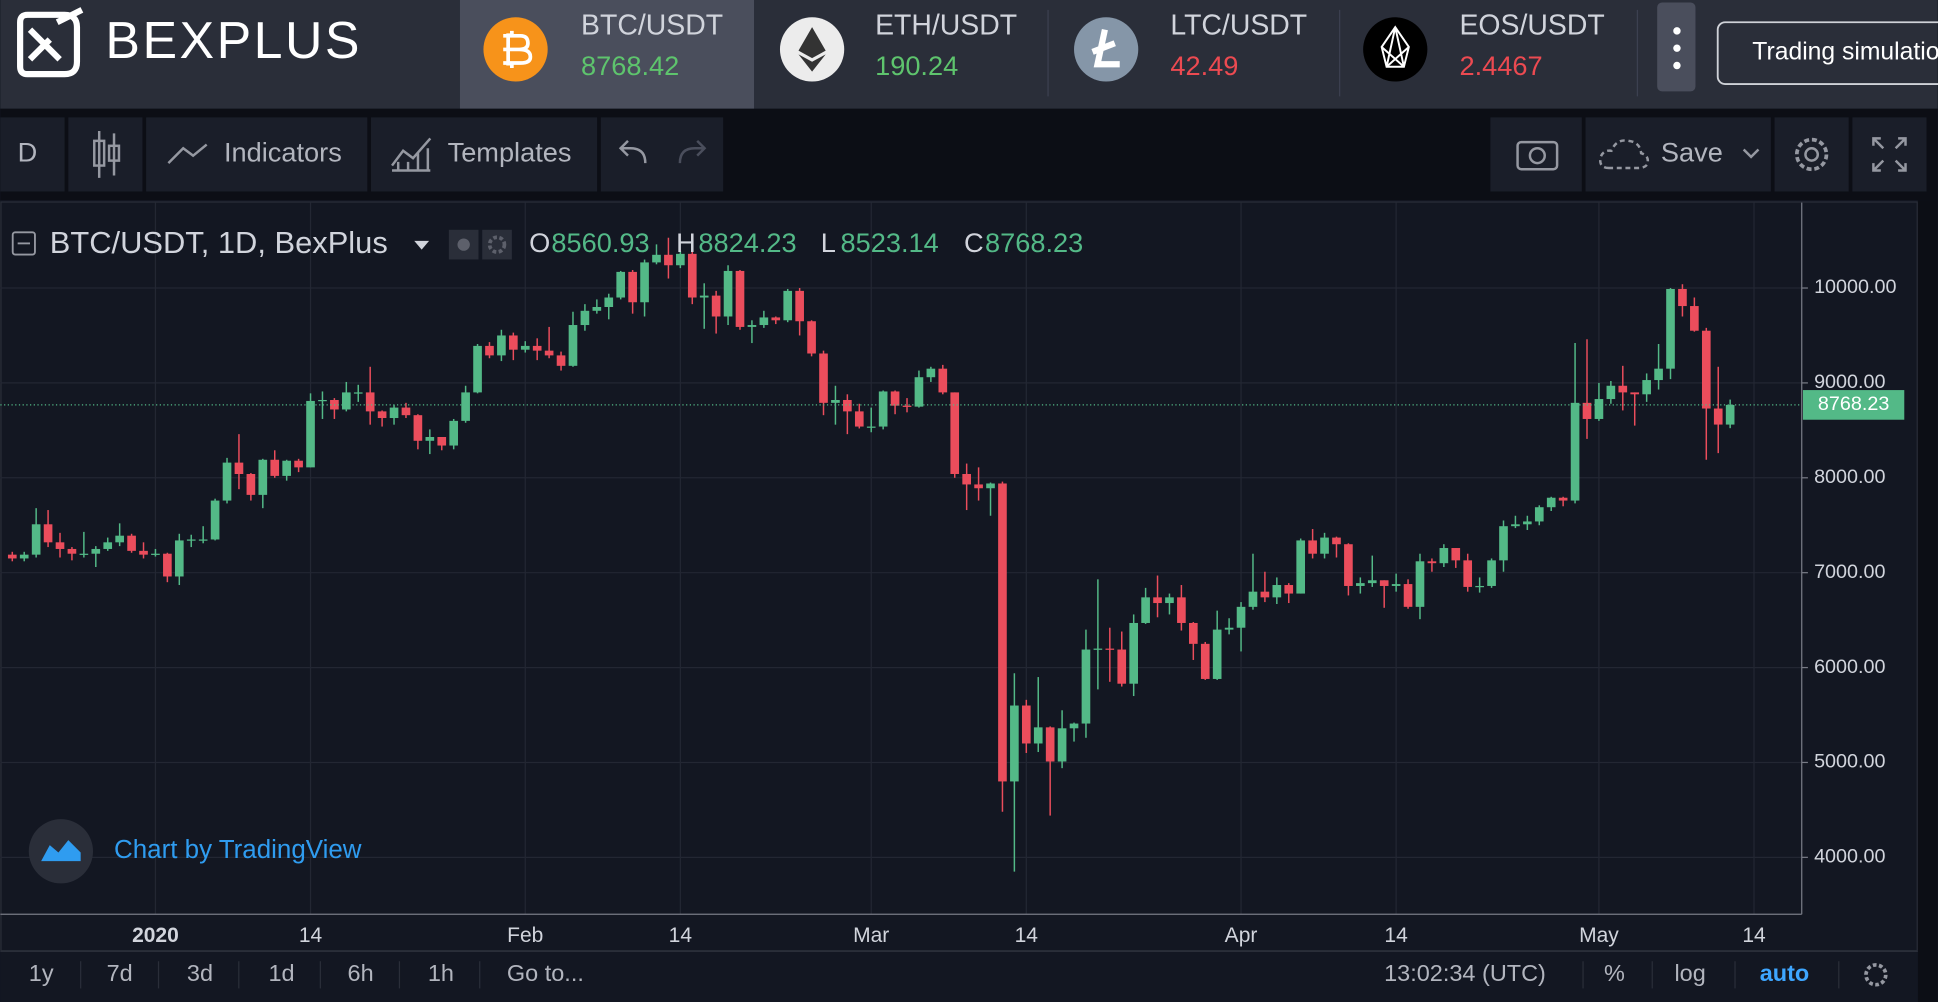 Image resolution: width=1938 pixels, height=1002 pixels. Describe the element at coordinates (539, 242) in the screenshot. I see `ohlc-key: O` at that location.